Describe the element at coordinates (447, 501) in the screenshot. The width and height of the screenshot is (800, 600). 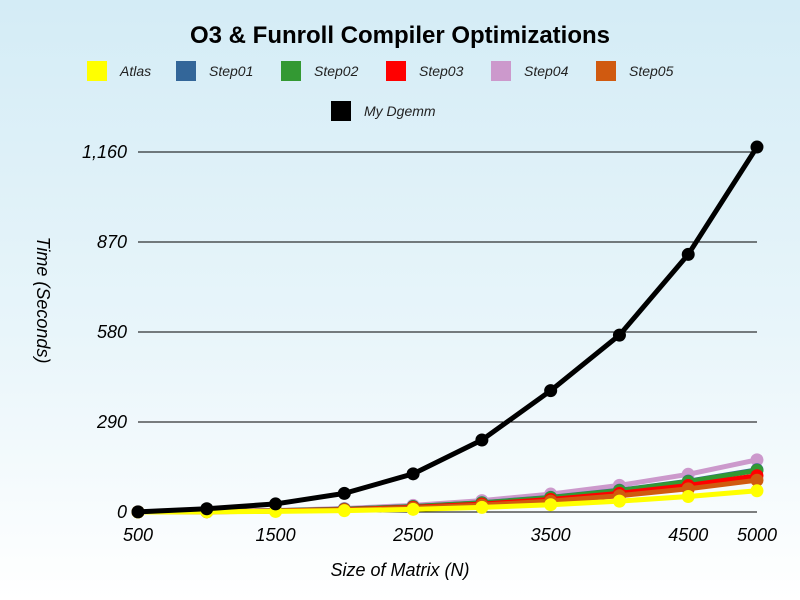
I see `series-line-atlas` at that location.